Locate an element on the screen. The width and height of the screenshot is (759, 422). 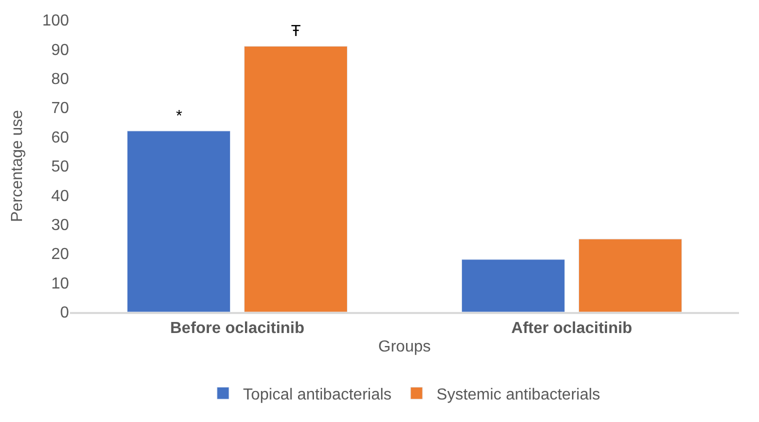
y-tick-label: 80 is located at coordinates (60, 79).